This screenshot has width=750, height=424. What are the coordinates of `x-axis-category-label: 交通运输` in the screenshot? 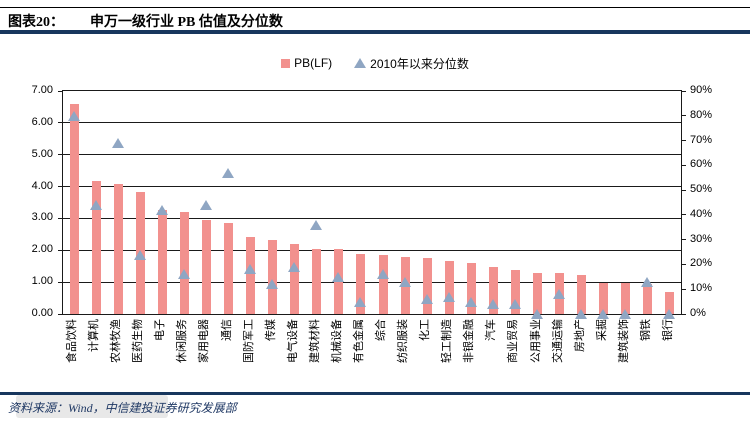 It's located at (557, 341).